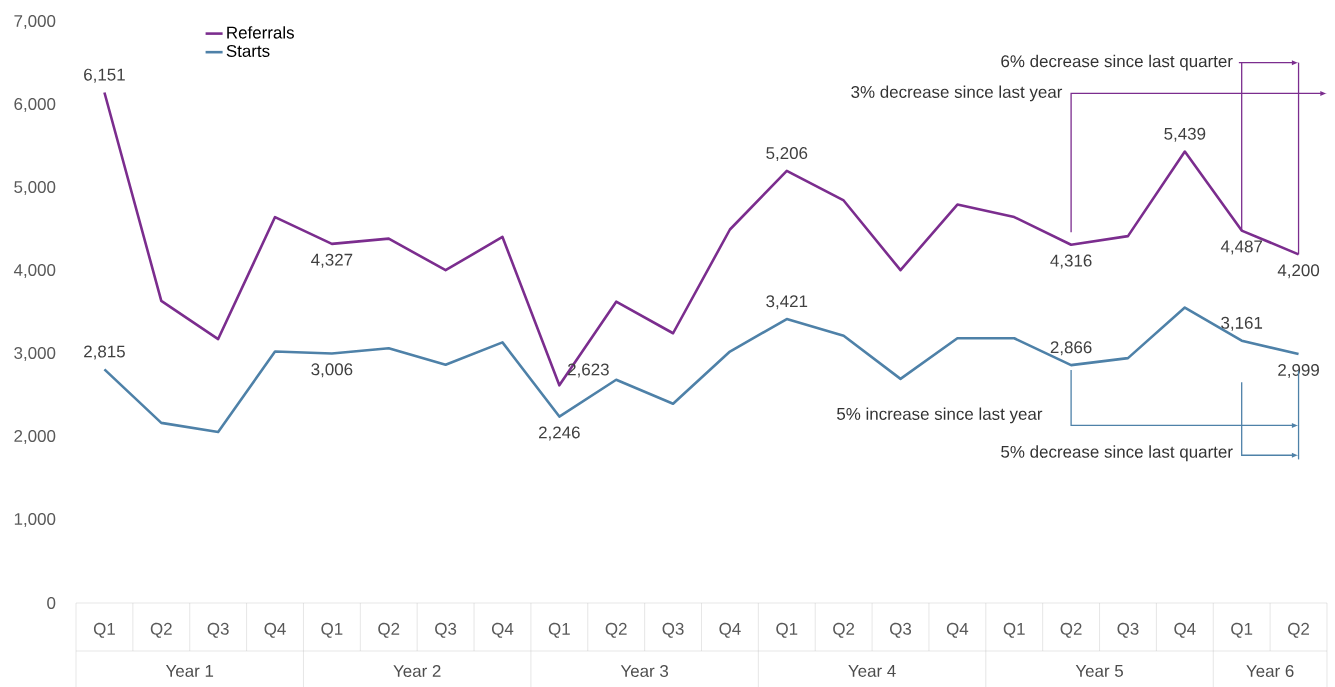 The width and height of the screenshot is (1335, 687). What do you see at coordinates (104, 352) in the screenshot?
I see `data-label: 2,815` at bounding box center [104, 352].